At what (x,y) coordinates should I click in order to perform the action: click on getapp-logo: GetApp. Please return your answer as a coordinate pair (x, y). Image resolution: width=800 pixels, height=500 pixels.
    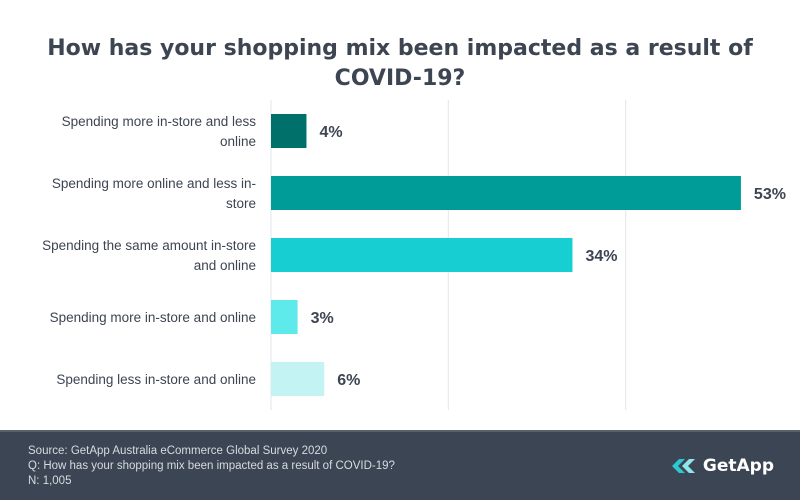
    Looking at the image, I should click on (722, 466).